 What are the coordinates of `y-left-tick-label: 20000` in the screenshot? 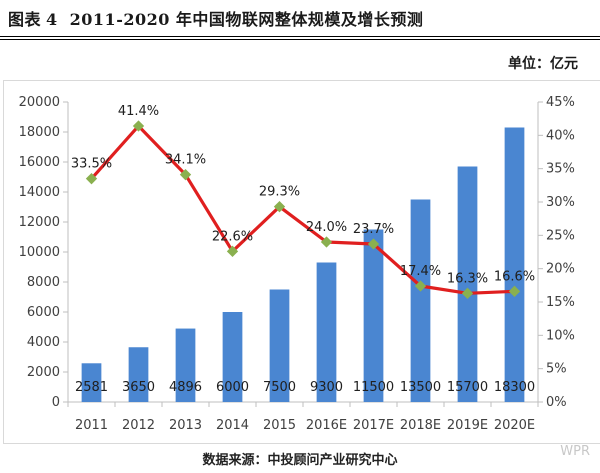 It's located at (39, 102).